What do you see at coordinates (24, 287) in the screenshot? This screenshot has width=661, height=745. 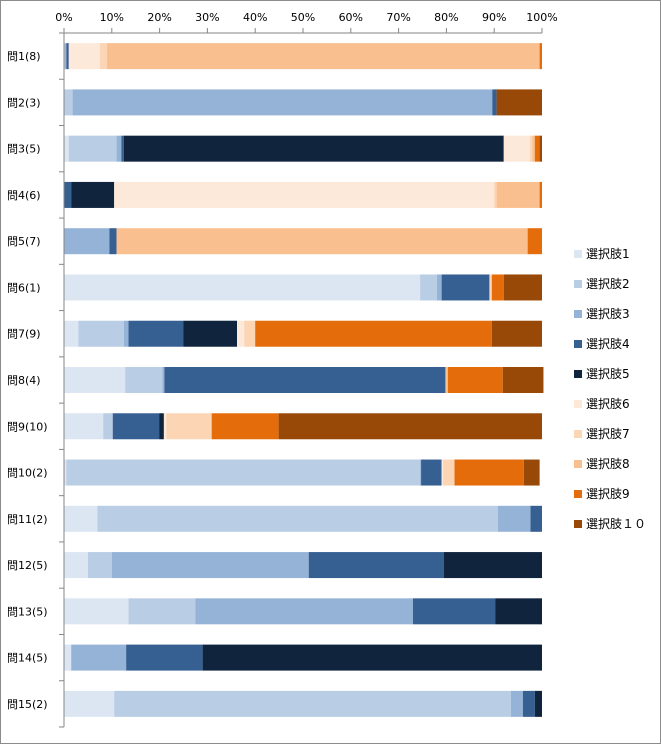 I see `category-label: 問6(1)` at bounding box center [24, 287].